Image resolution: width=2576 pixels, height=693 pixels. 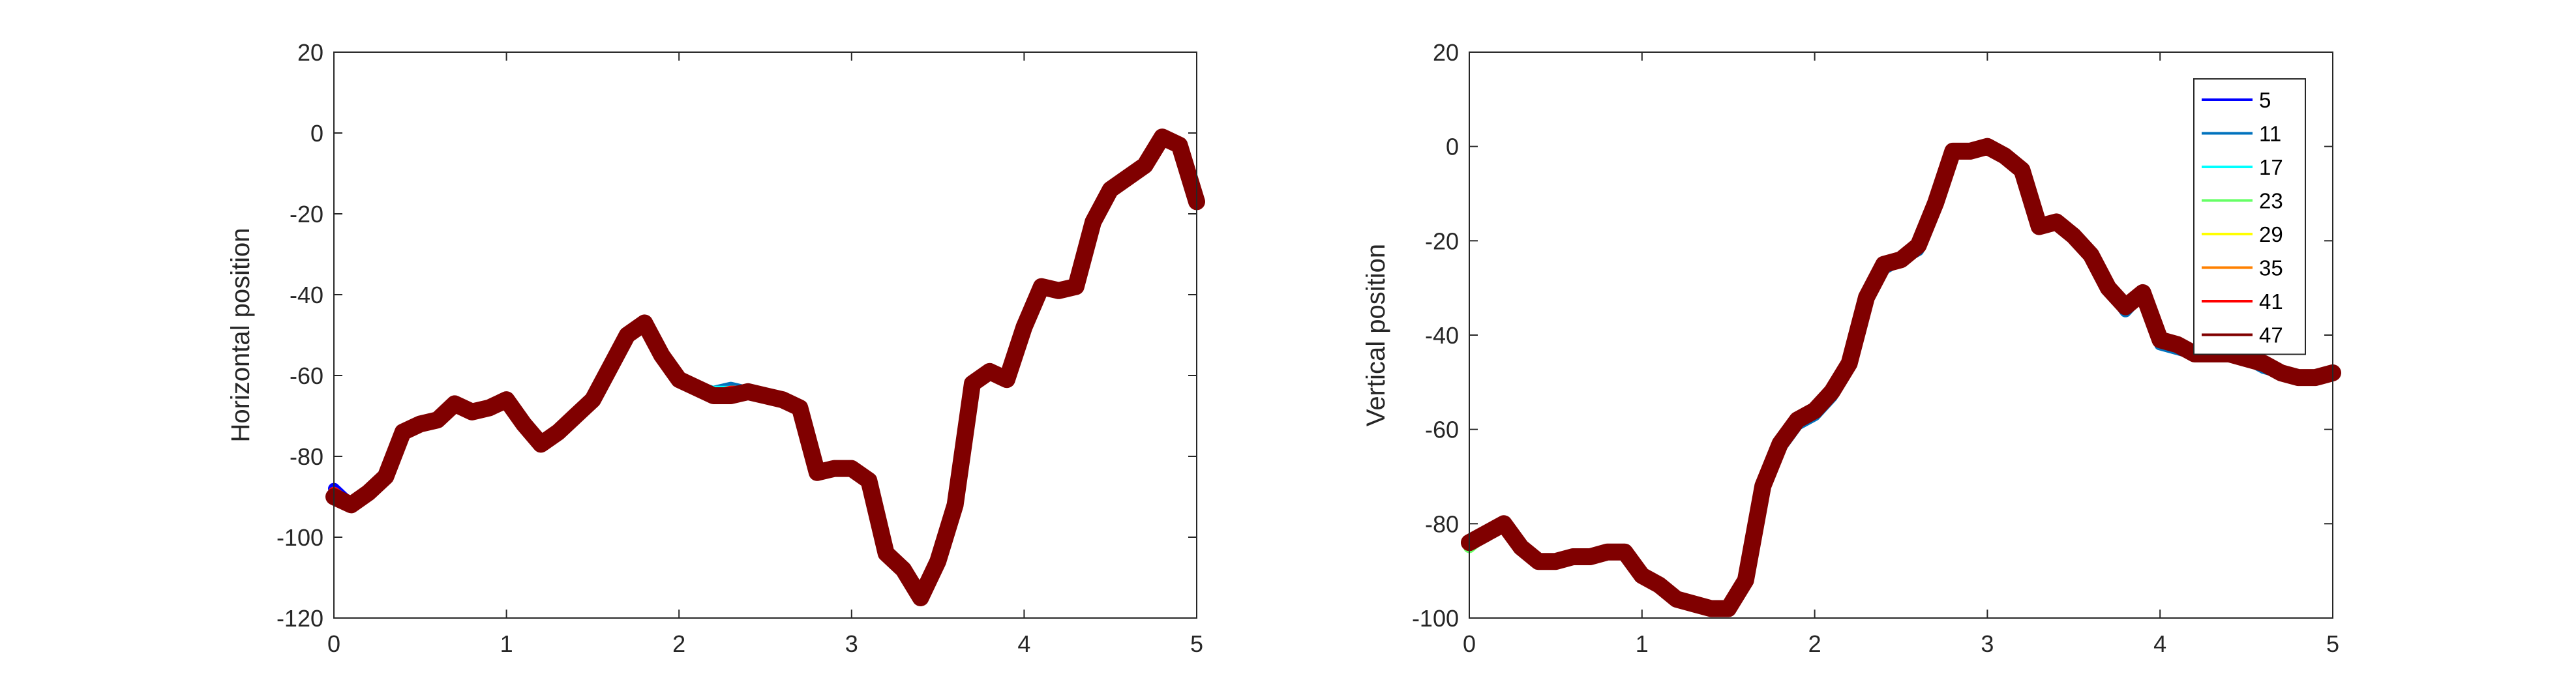 What do you see at coordinates (1442, 335) in the screenshot?
I see `vertical-ytick-label: -40` at bounding box center [1442, 335].